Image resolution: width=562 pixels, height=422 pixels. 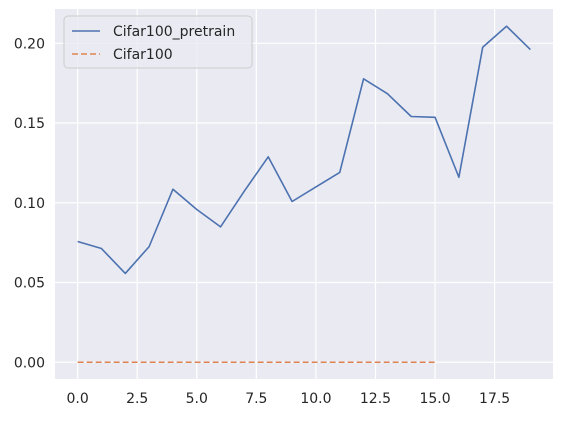 What do you see at coordinates (434, 399) in the screenshot?
I see `x-tick-label: 15.0` at bounding box center [434, 399].